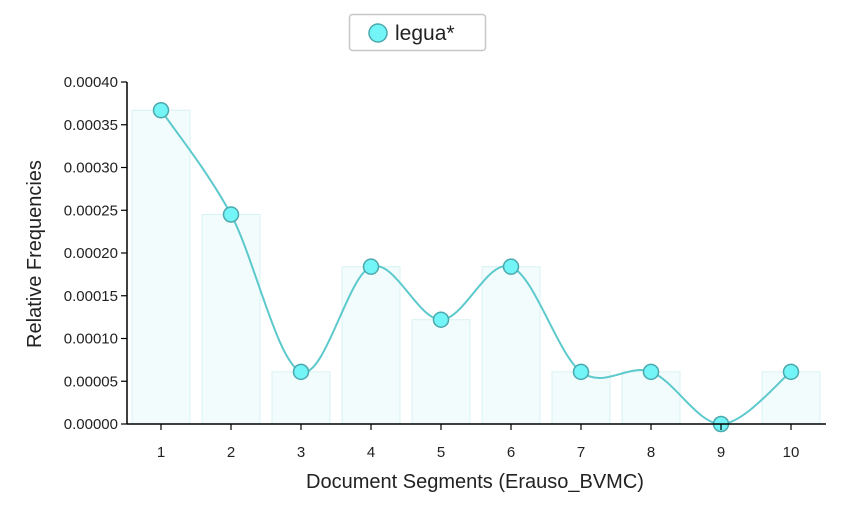 This screenshot has height=516, width=844. What do you see at coordinates (475, 482) in the screenshot?
I see `x-axis-title: Document Segments (Erauso_BVMC)` at bounding box center [475, 482].